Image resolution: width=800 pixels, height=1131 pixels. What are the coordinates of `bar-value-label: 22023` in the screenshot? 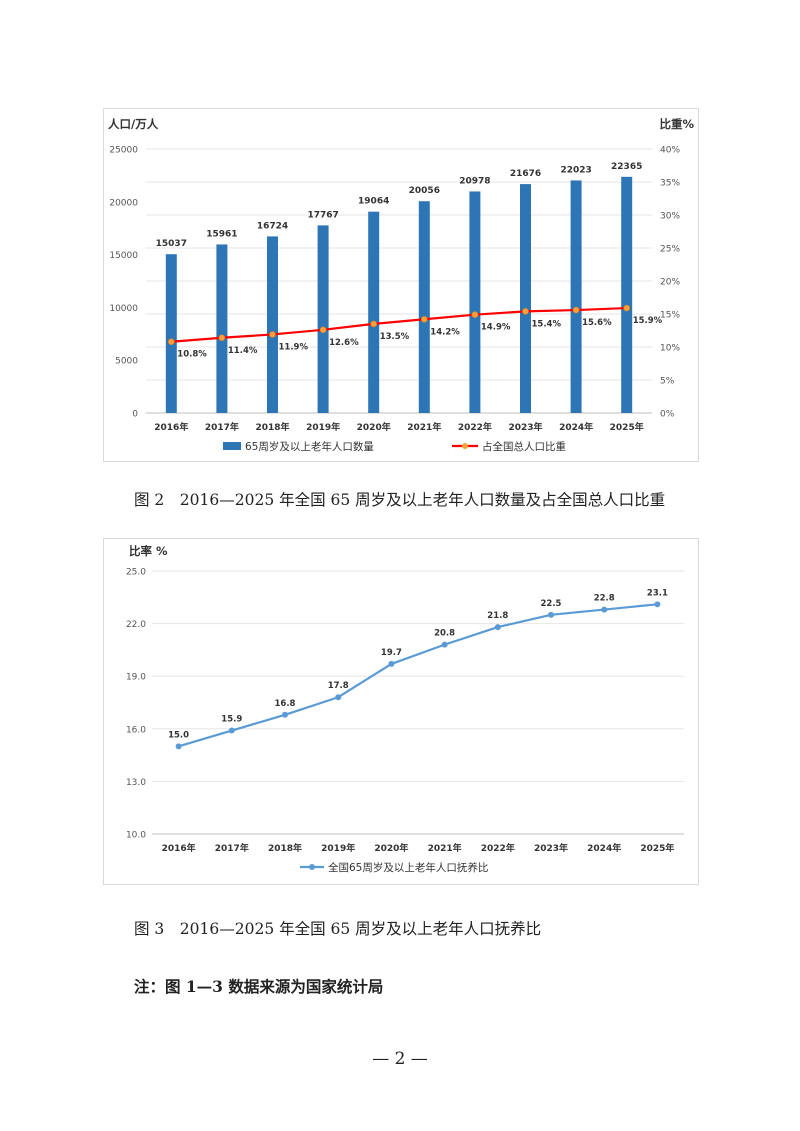 It's located at (575, 170).